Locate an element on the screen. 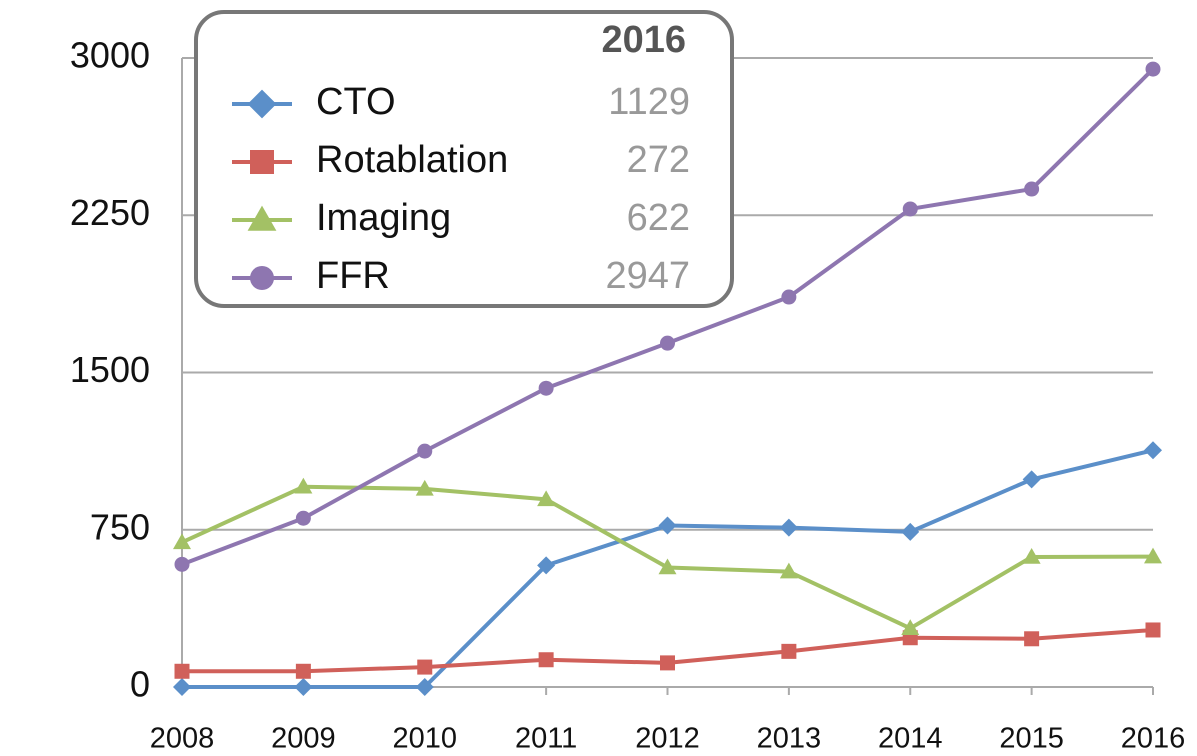 The width and height of the screenshot is (1197, 756). x-tick-label: 2015 is located at coordinates (1031, 739).